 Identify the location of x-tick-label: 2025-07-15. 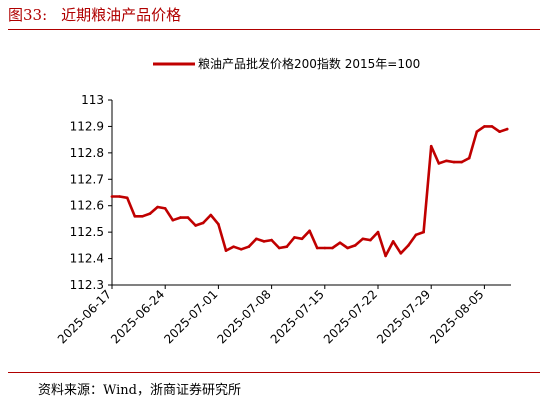
(297, 316).